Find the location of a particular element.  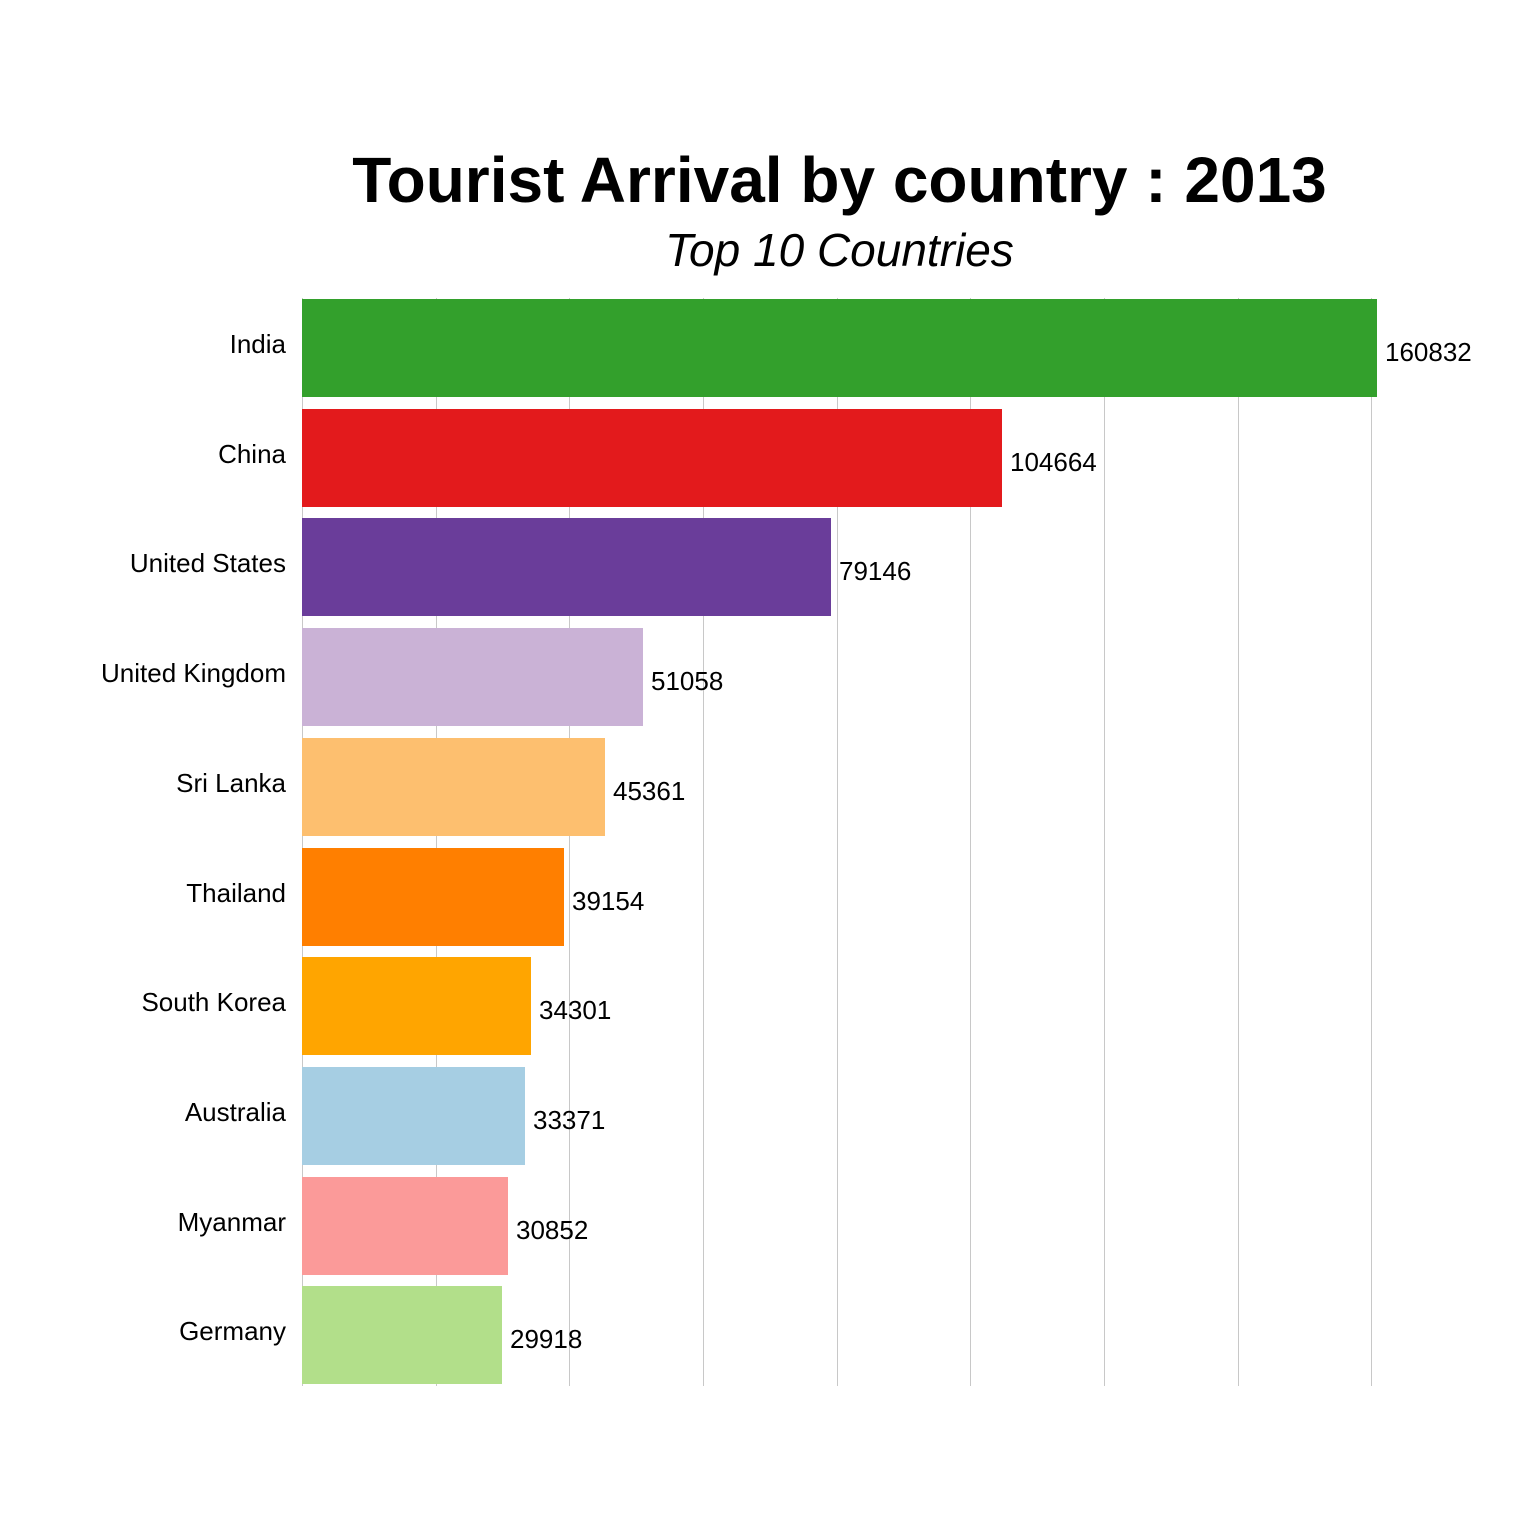

category-label: Thailand is located at coordinates (236, 893).